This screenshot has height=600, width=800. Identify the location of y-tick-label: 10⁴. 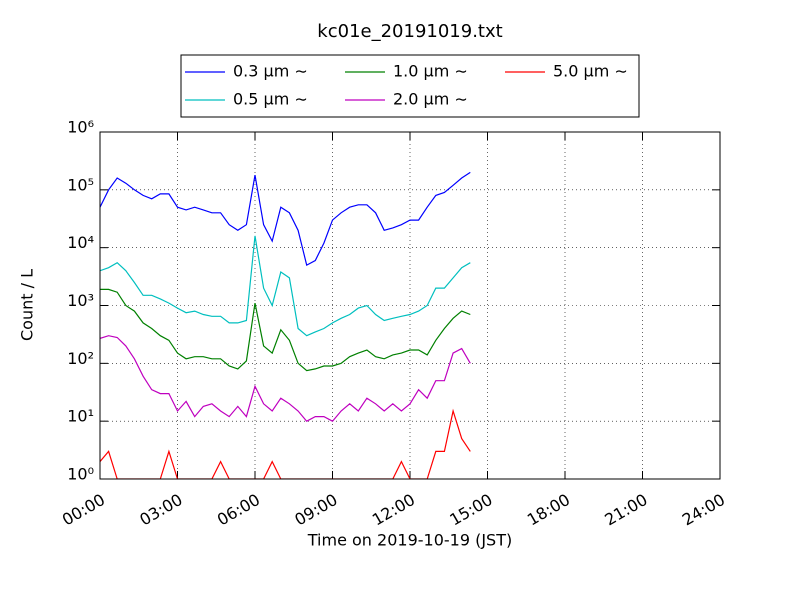
(80, 242).